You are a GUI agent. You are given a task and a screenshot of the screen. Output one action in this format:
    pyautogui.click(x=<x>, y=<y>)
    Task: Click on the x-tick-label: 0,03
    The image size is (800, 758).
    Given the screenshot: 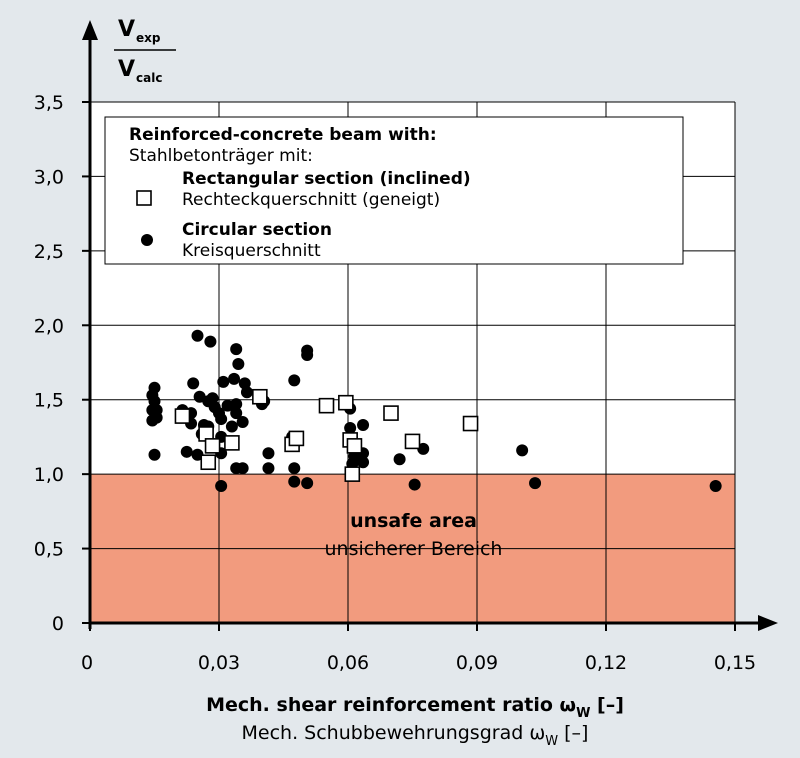 What is the action you would take?
    pyautogui.click(x=219, y=663)
    